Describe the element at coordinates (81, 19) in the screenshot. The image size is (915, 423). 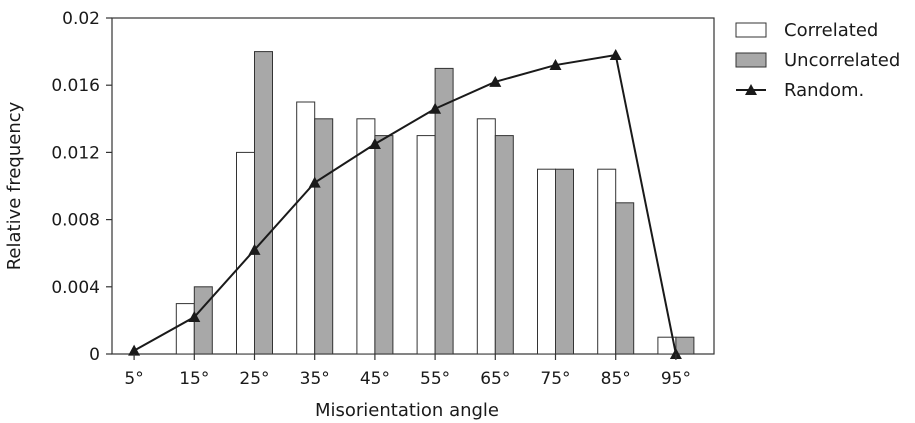
I see `y-tick-label: 0.02` at that location.